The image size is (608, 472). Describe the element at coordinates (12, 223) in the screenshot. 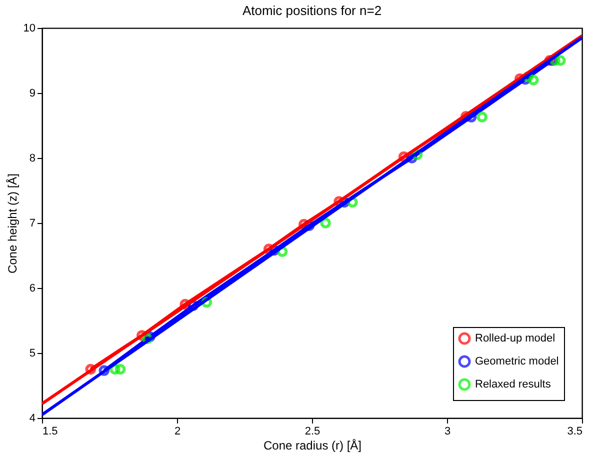

I see `y-axis-title: Cone height (z) [Å]` at that location.